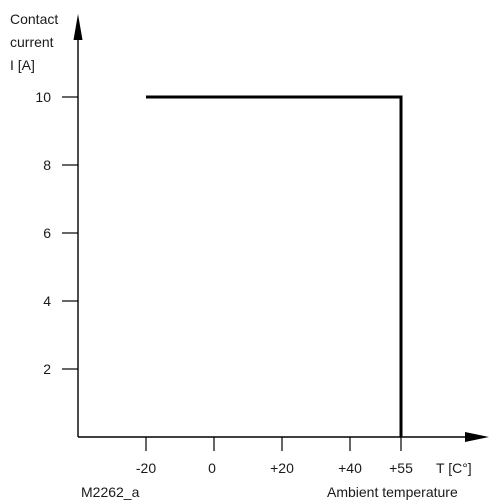 This screenshot has height=502, width=489. Describe the element at coordinates (47, 233) in the screenshot. I see `y-tick-label: 6` at that location.